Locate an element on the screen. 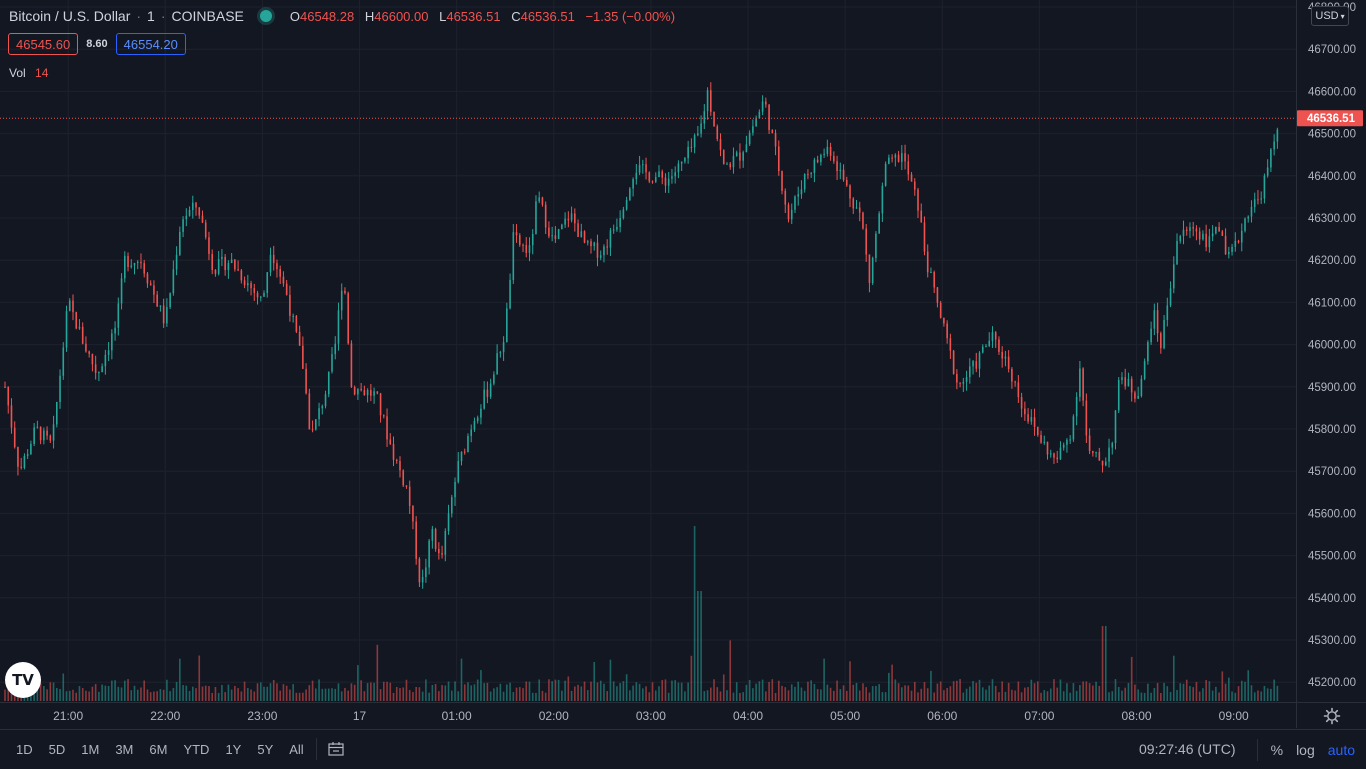 The image size is (1366, 769). ask-button: 46554.20 is located at coordinates (150, 44).